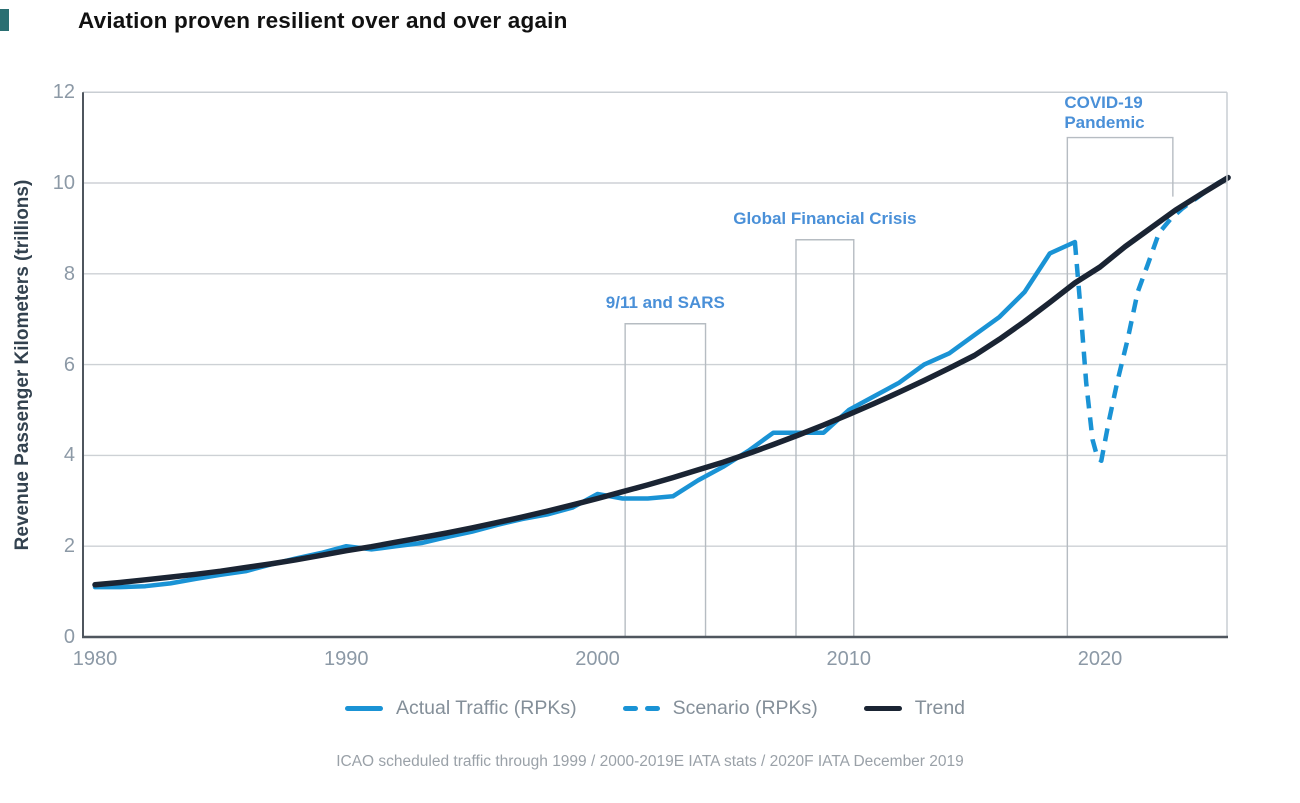 The image size is (1300, 803). What do you see at coordinates (1100, 659) in the screenshot?
I see `x-tick-label: 2020` at bounding box center [1100, 659].